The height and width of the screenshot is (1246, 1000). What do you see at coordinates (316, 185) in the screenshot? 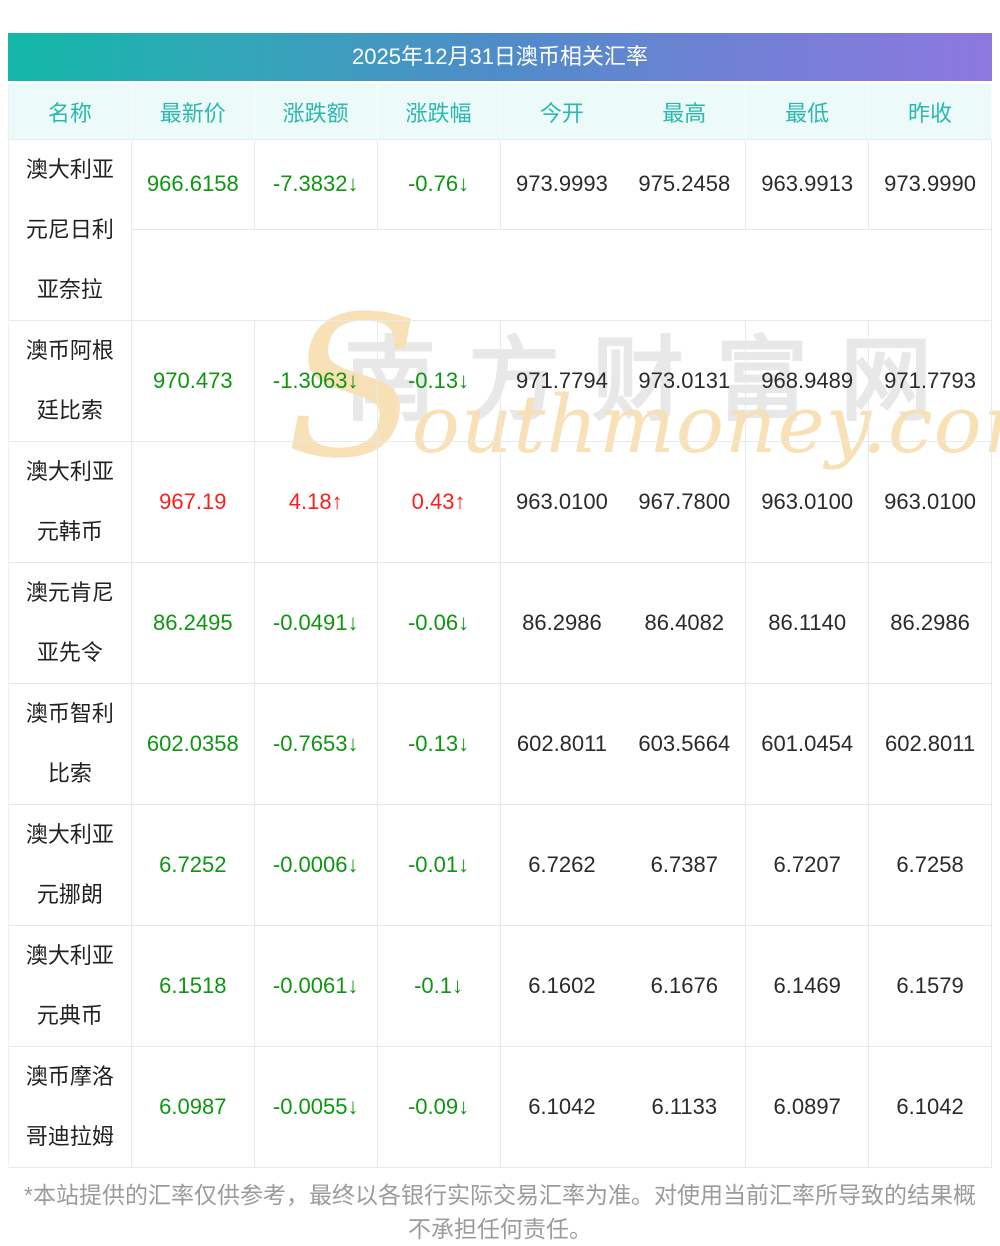
I see `cell-change: -7.3832↓` at bounding box center [316, 185].